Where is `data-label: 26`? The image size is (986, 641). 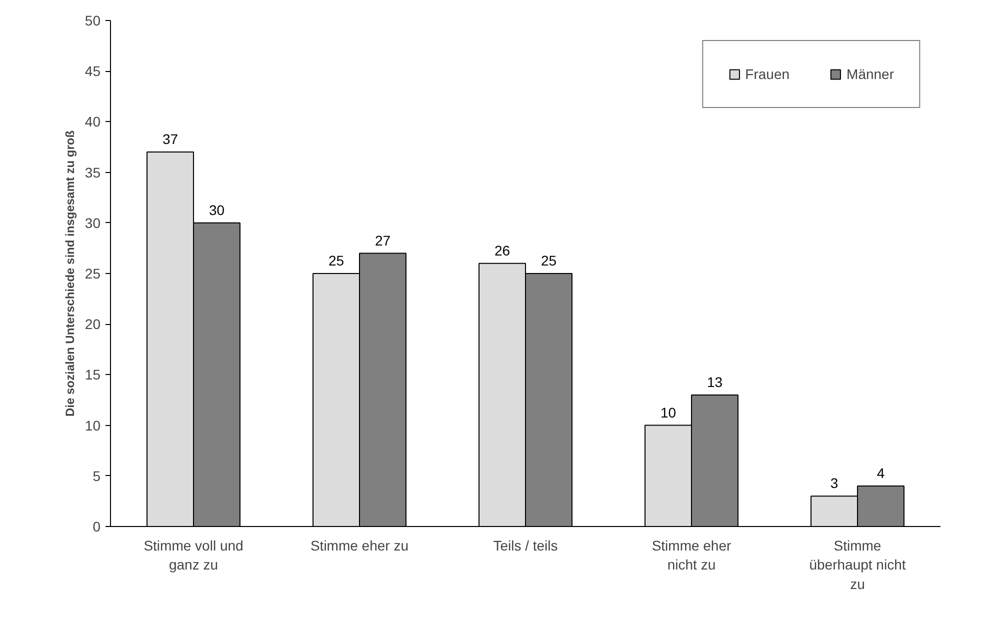 data-label: 26 is located at coordinates (502, 250).